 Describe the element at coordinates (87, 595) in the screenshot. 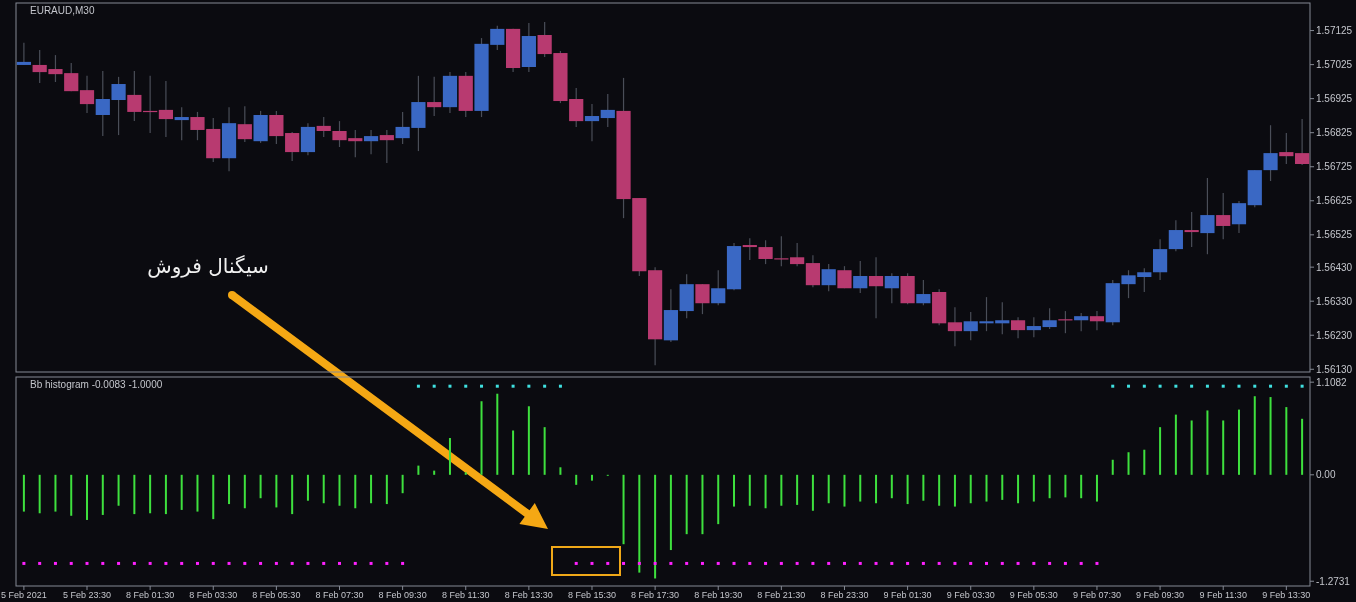

I see `x-tick-label: 5 Feb 23:30` at that location.